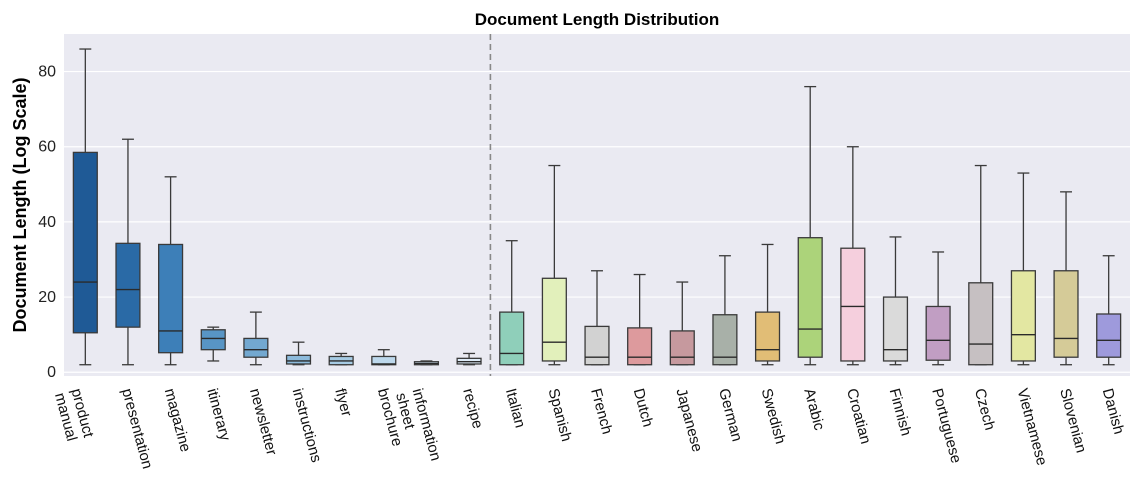 This screenshot has height=500, width=1142. What do you see at coordinates (554, 265) in the screenshot?
I see `box-spanish` at bounding box center [554, 265].